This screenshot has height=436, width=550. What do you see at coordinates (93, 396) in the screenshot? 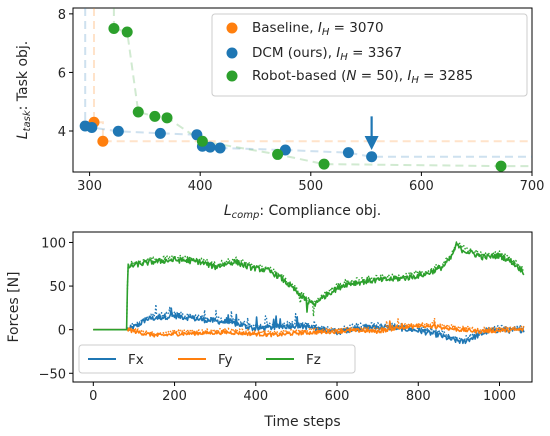
I see `bottom-x-tick-label: 0` at bounding box center [93, 396].